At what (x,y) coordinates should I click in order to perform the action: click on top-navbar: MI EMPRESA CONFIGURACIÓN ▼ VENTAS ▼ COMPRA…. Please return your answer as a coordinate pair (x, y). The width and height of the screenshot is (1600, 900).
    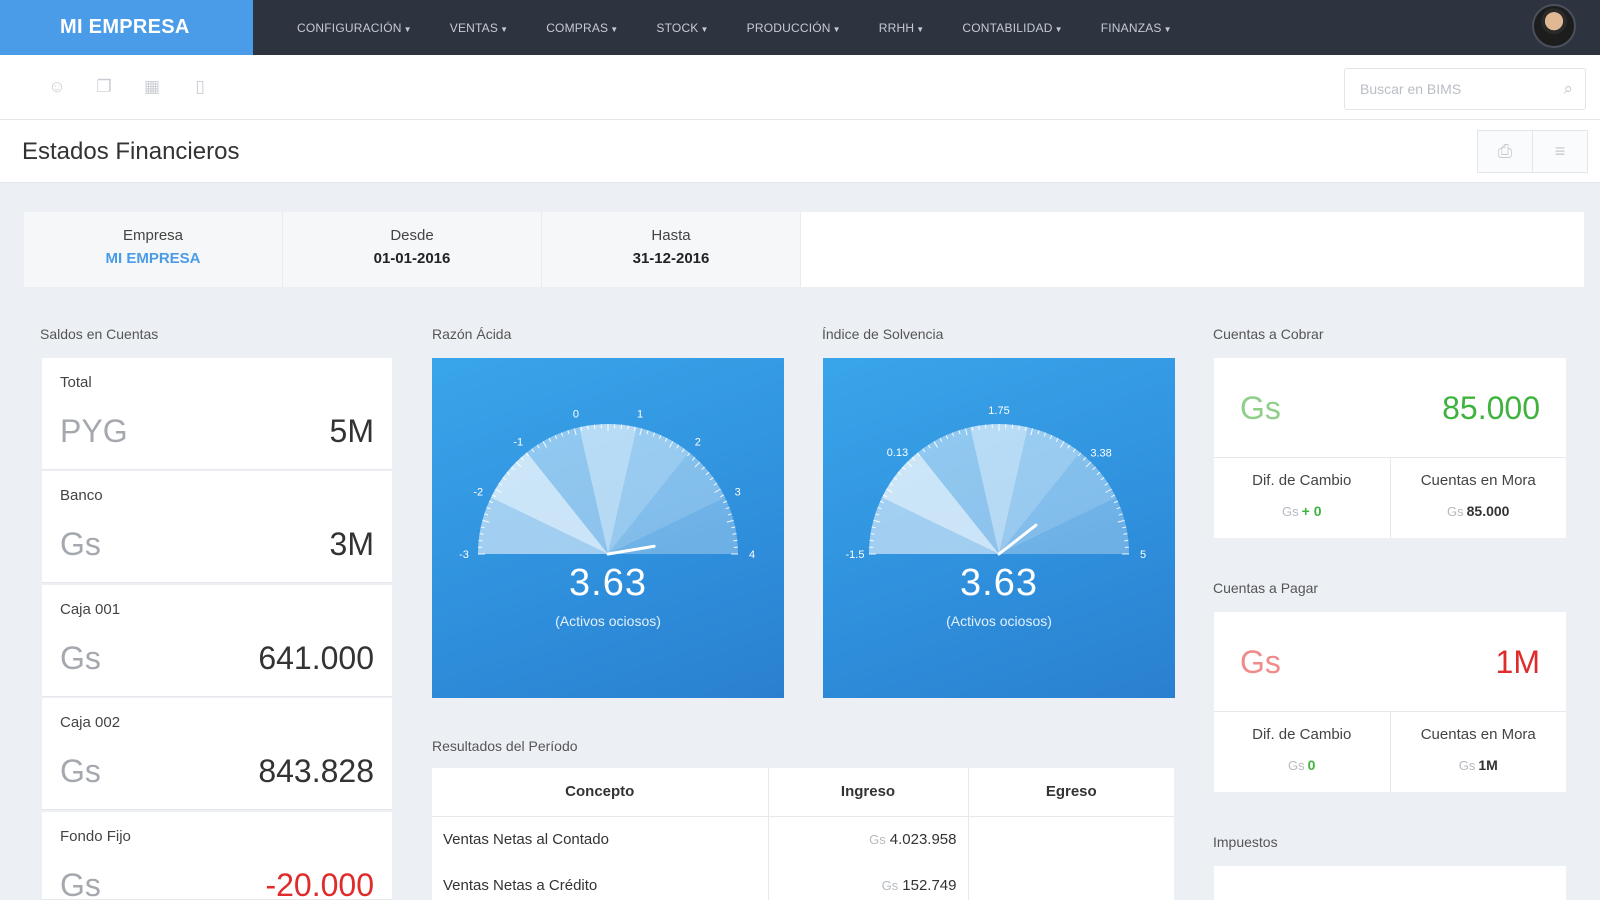
    Looking at the image, I should click on (800, 27).